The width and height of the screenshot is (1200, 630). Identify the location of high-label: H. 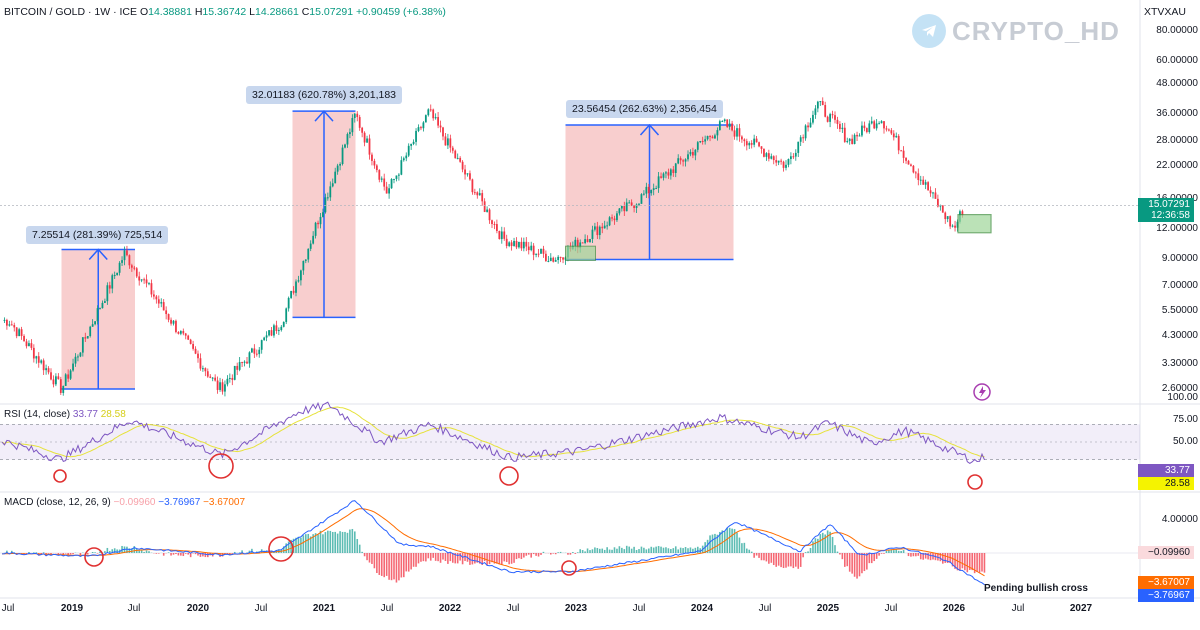
(198, 12).